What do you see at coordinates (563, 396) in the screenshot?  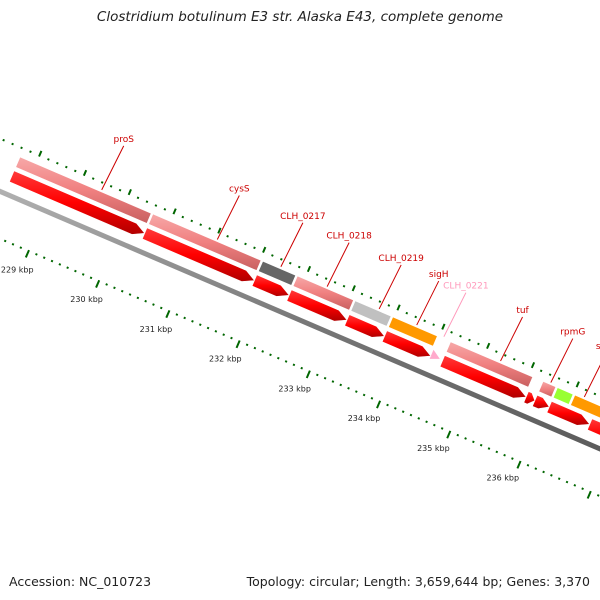 I see `gene-block-unnamed` at bounding box center [563, 396].